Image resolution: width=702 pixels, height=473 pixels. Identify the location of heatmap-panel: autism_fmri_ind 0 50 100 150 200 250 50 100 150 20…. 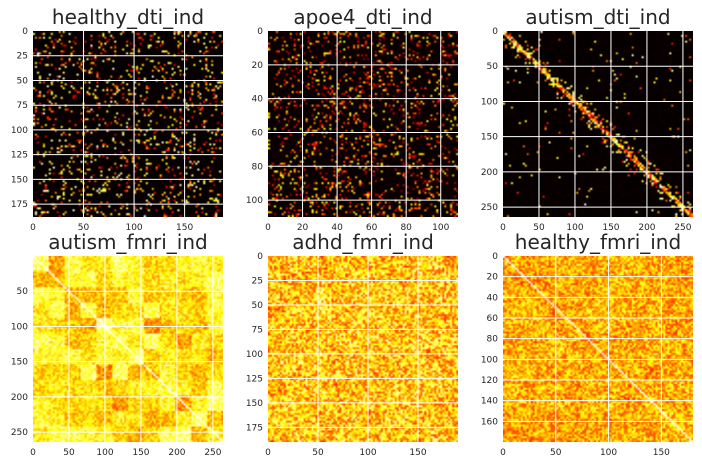
(117, 344).